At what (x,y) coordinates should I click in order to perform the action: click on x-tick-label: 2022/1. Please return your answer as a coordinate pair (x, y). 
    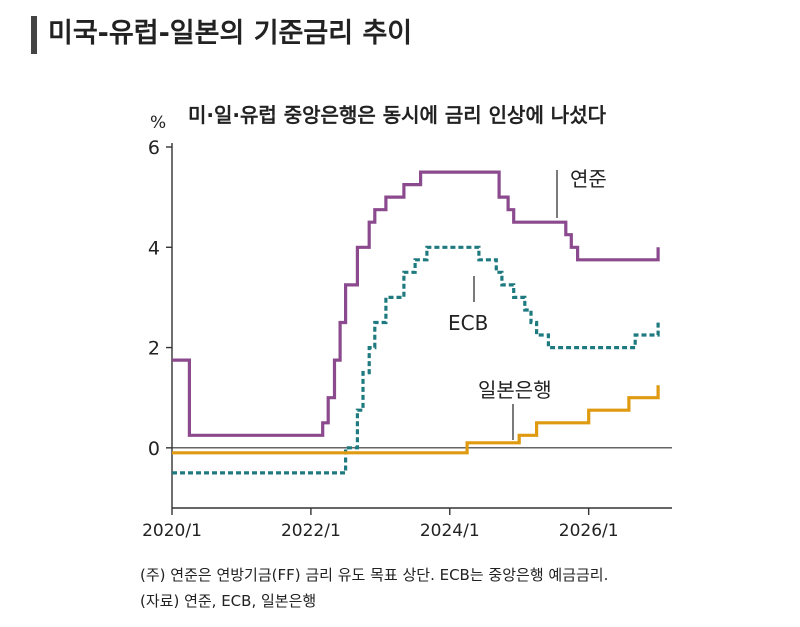
    Looking at the image, I should click on (311, 531).